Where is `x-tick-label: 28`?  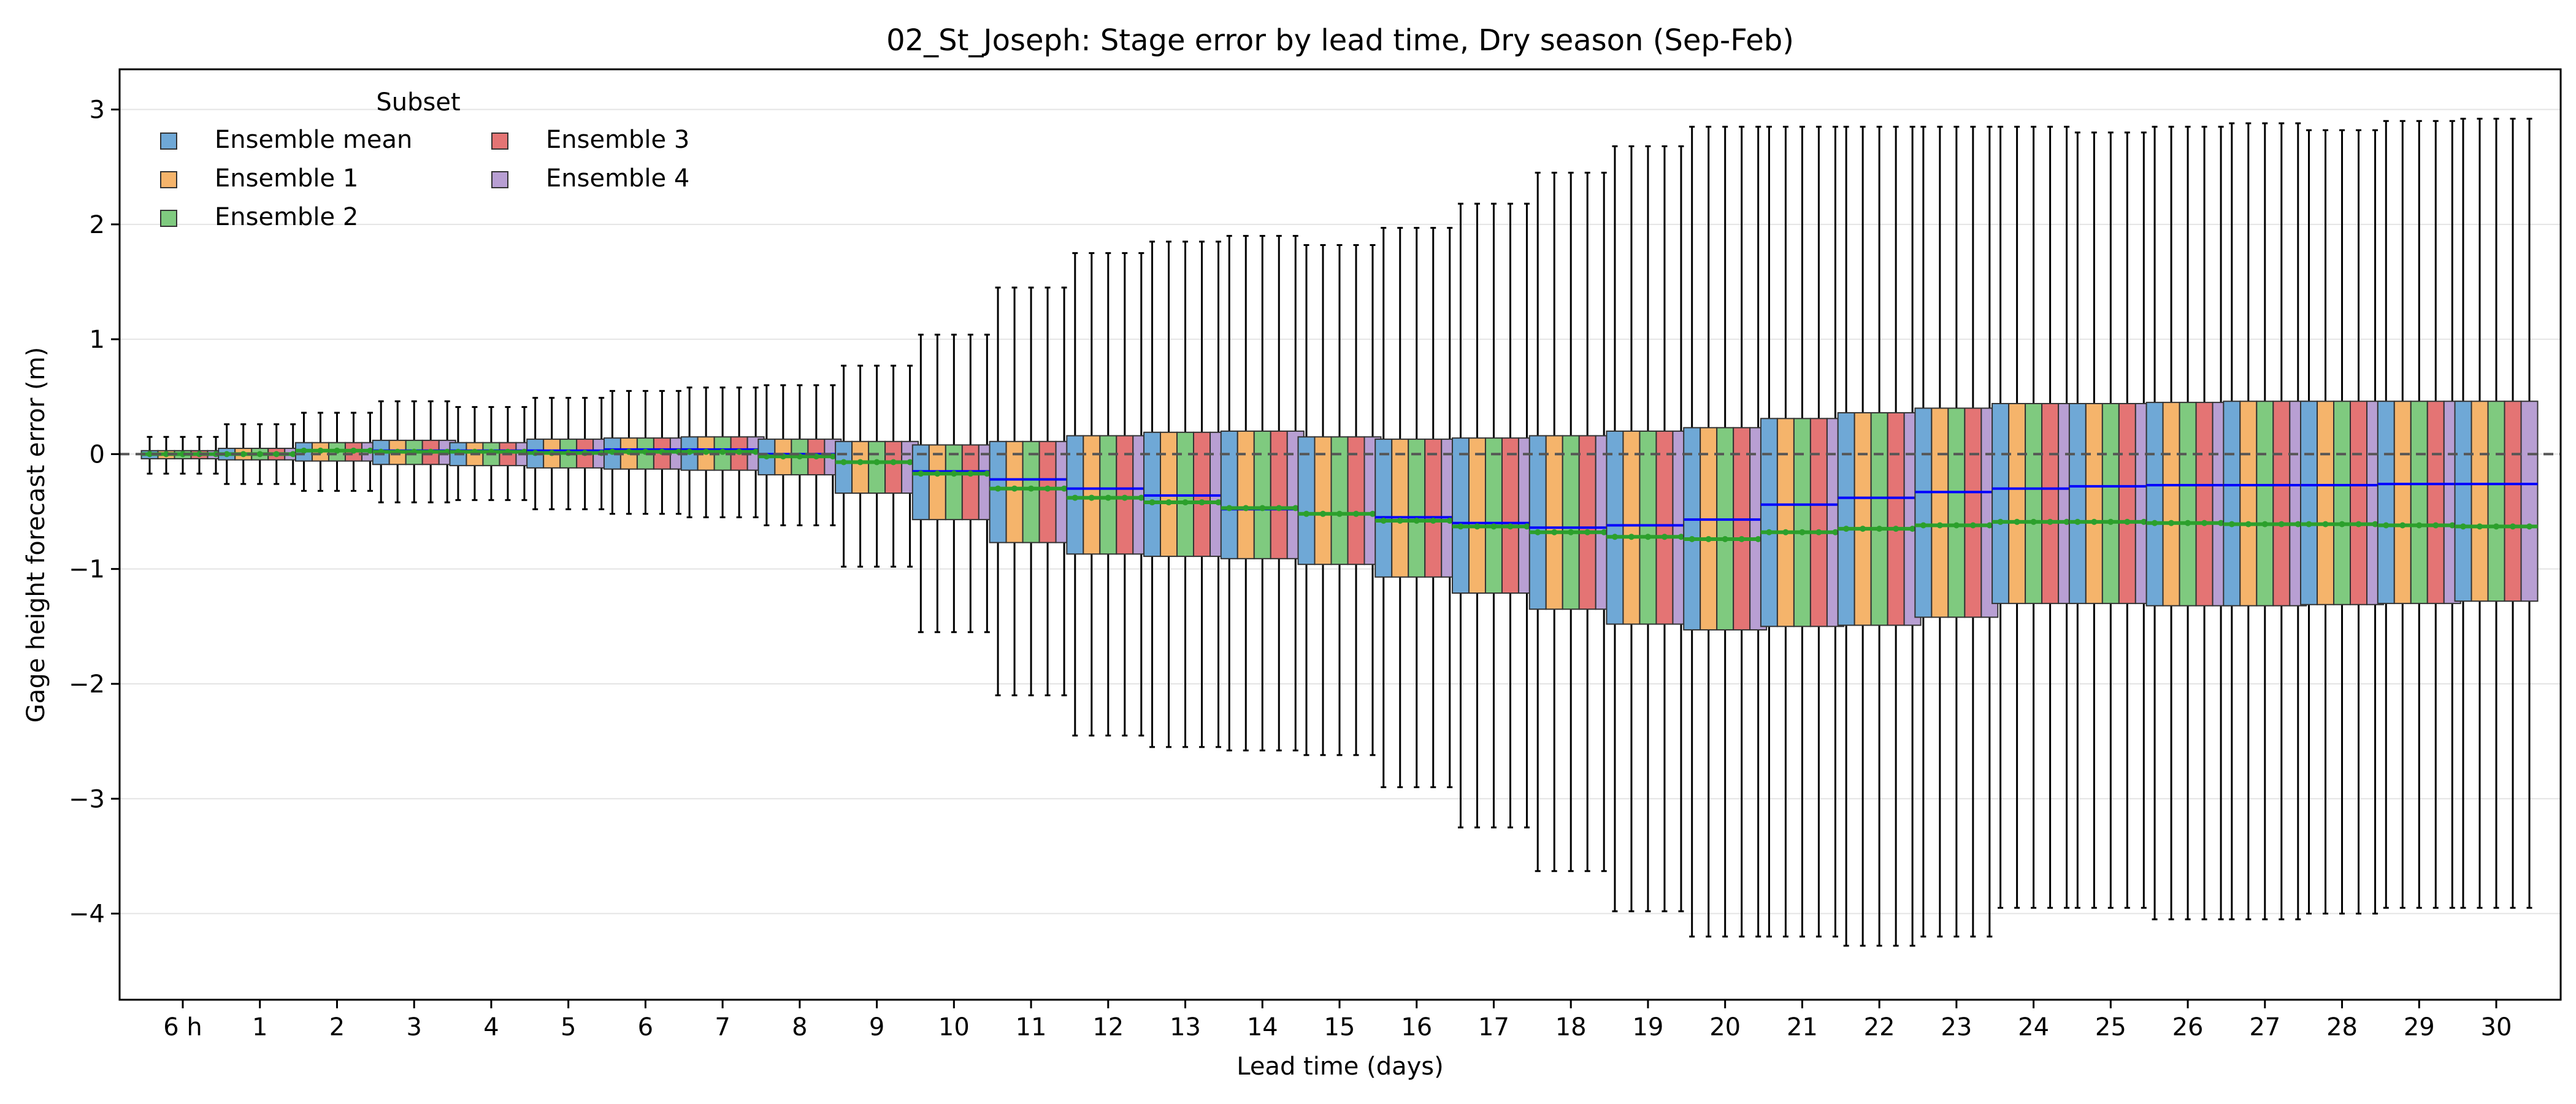
x-tick-label: 28 is located at coordinates (2342, 1027).